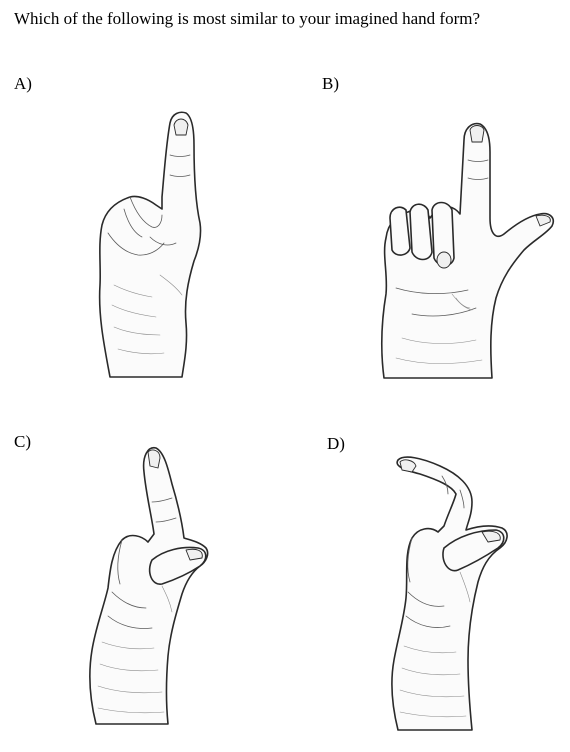 This screenshot has width=570, height=752. I want to click on option-c-hand-sketch, so click(152, 584).